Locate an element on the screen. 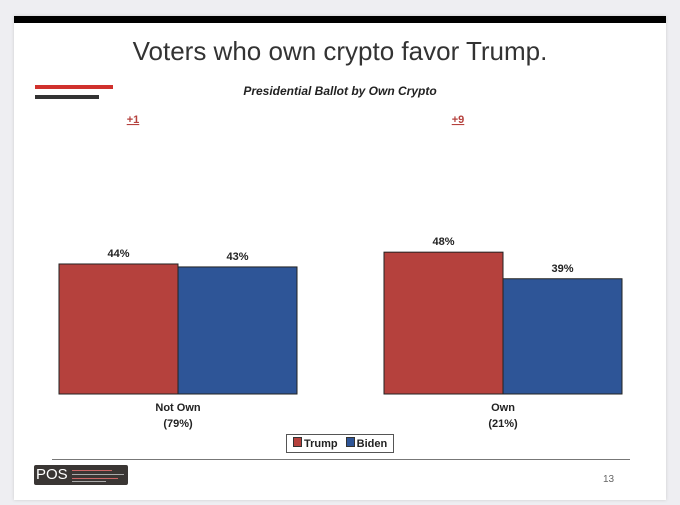 The height and width of the screenshot is (505, 680). data-label: 48% is located at coordinates (443, 242).